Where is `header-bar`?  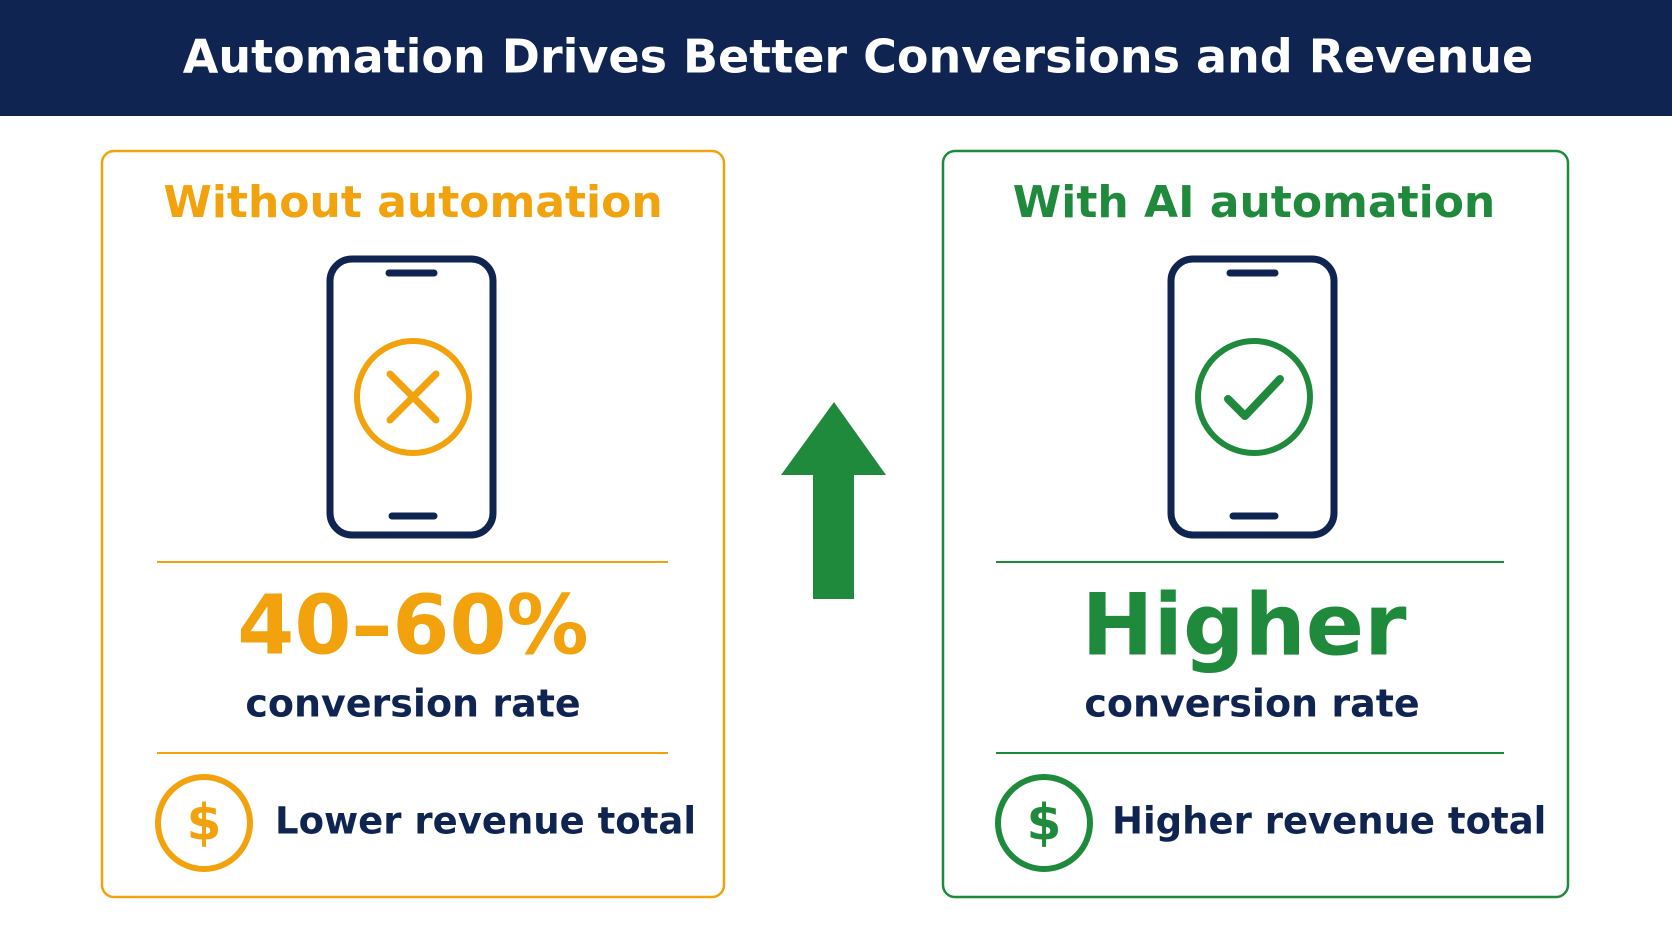 header-bar is located at coordinates (836, 58).